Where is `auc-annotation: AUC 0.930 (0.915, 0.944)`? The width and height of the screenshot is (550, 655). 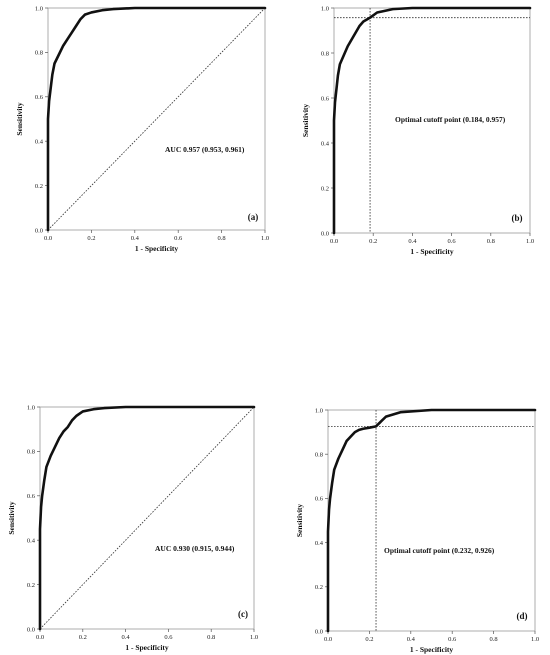
auc-annotation: AUC 0.930 (0.915, 0.944) is located at coordinates (195, 548).